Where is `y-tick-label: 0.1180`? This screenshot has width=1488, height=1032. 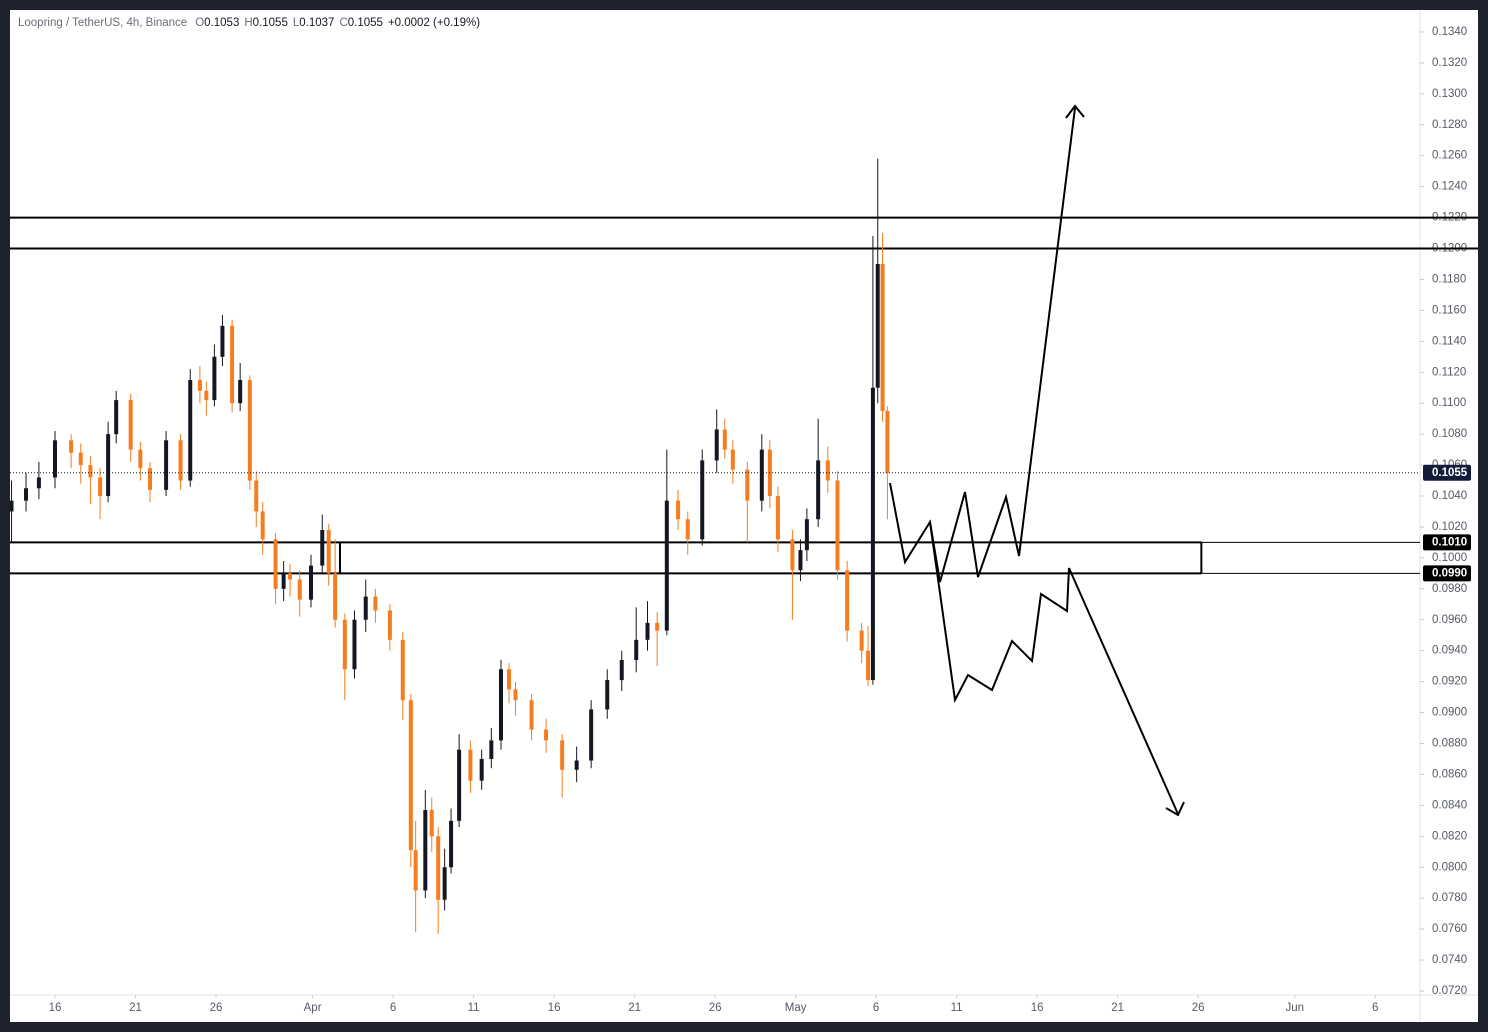
y-tick-label: 0.1180 is located at coordinates (1449, 279).